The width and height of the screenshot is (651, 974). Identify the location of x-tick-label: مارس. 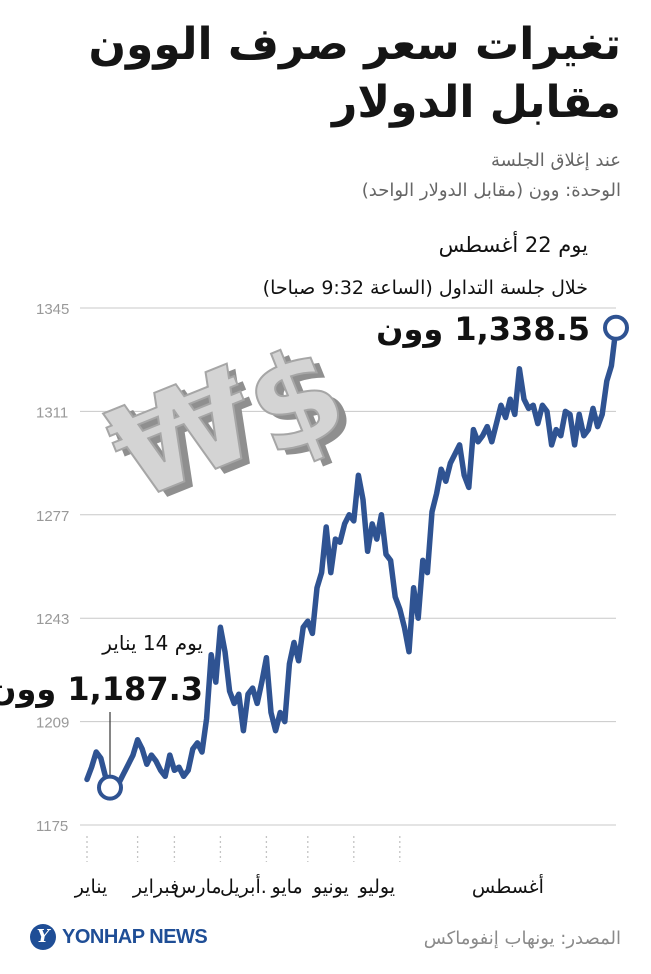
(197, 887).